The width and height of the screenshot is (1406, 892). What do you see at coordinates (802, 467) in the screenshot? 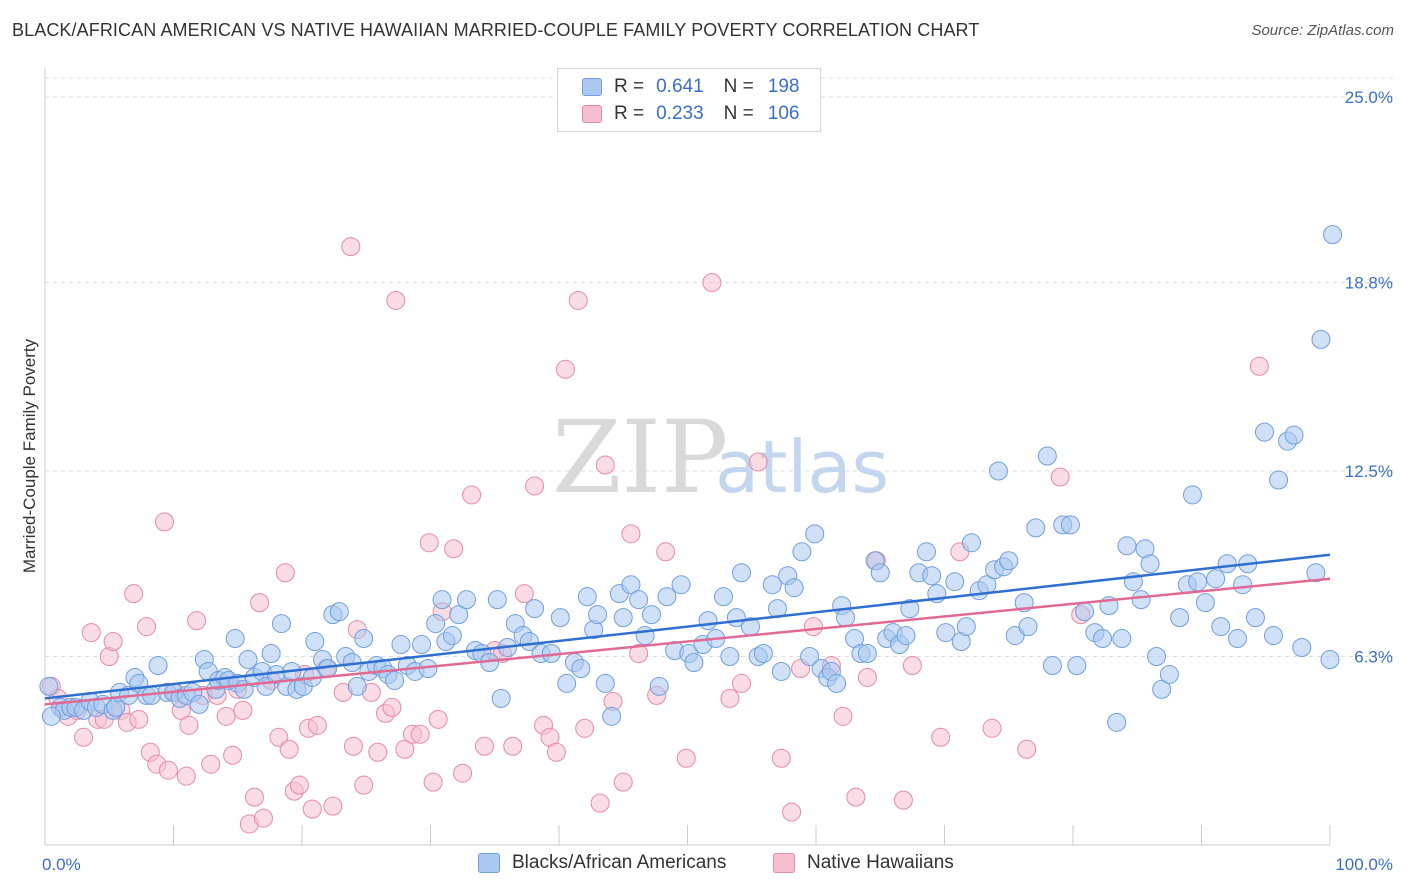
I see `watermark-atlas: atlas` at bounding box center [802, 467].